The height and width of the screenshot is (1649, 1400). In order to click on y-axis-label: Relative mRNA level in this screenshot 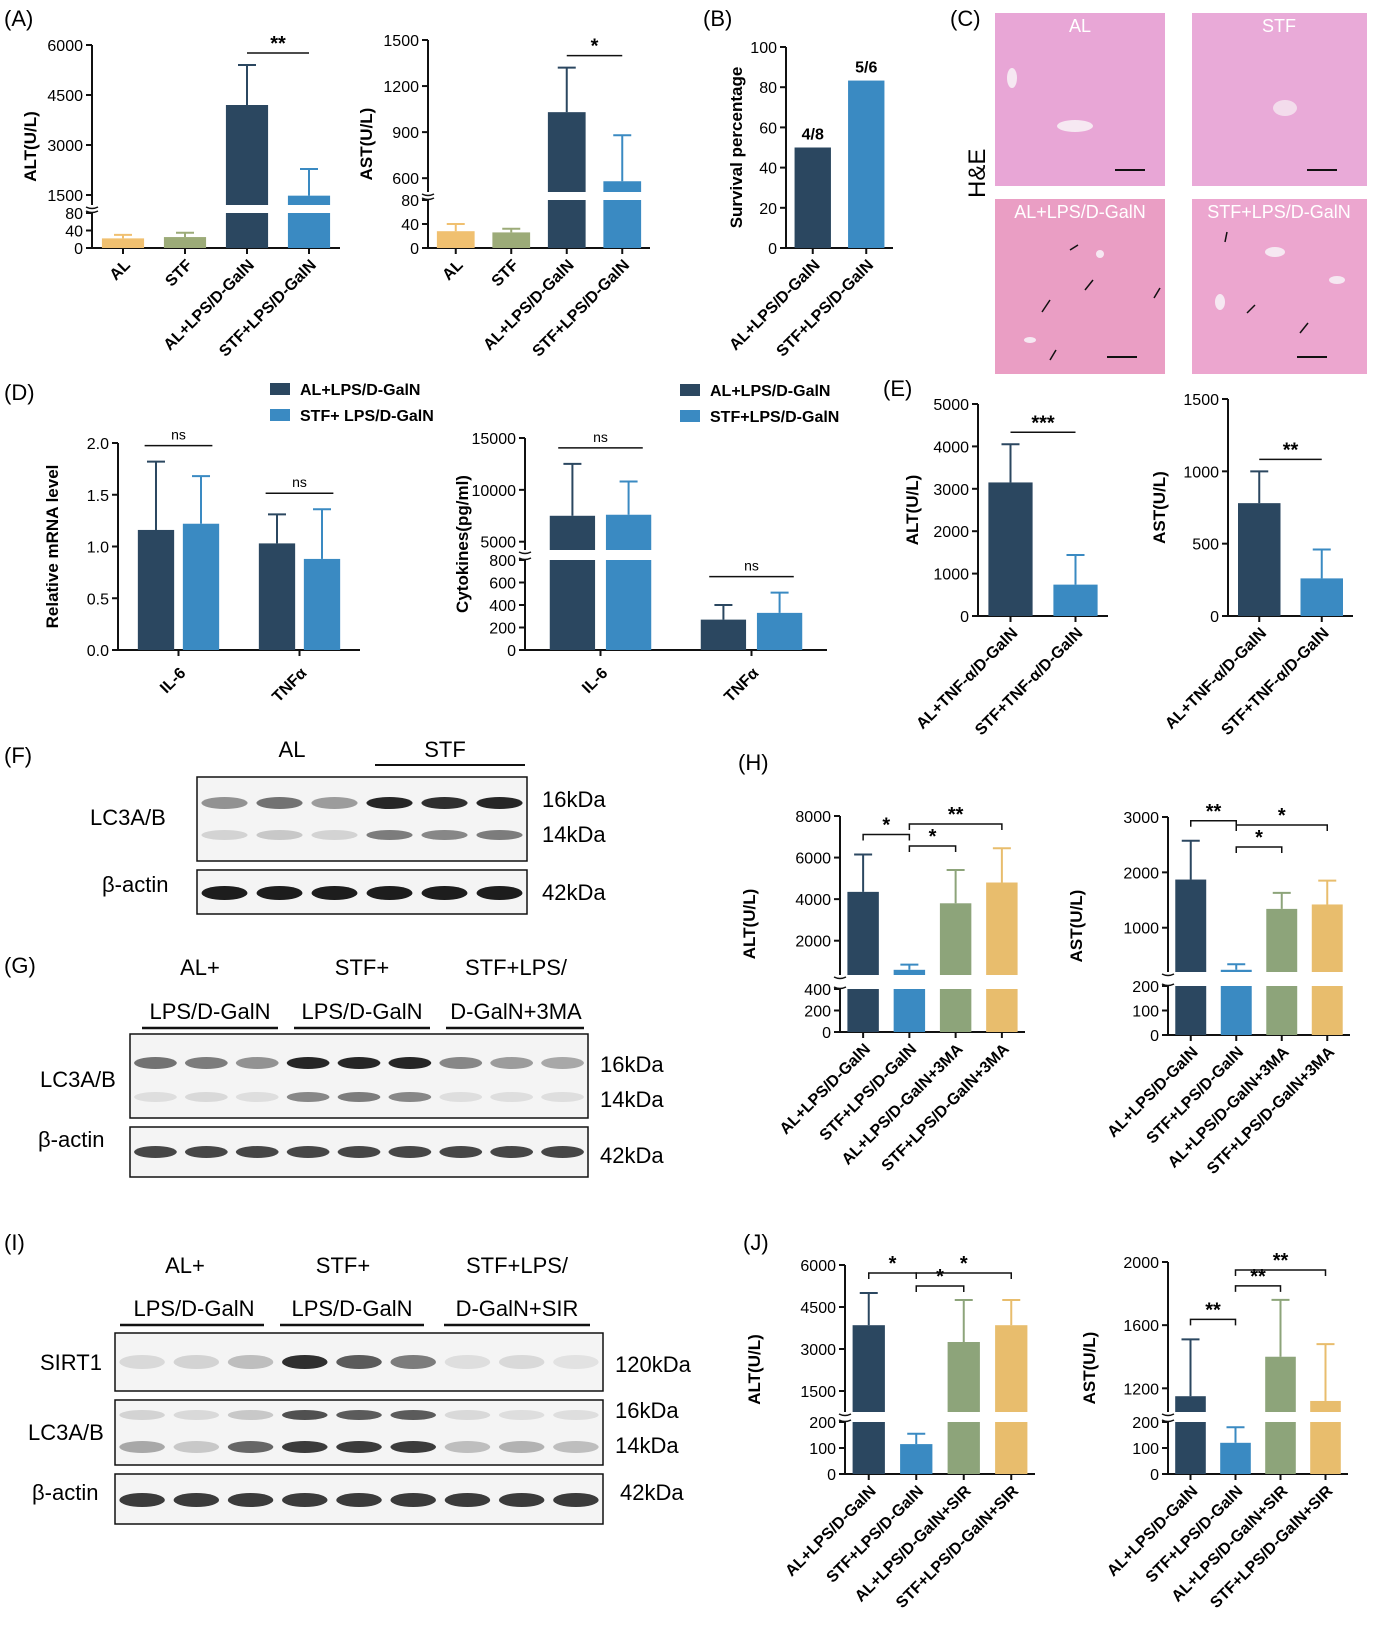, I will do `click(52, 547)`.